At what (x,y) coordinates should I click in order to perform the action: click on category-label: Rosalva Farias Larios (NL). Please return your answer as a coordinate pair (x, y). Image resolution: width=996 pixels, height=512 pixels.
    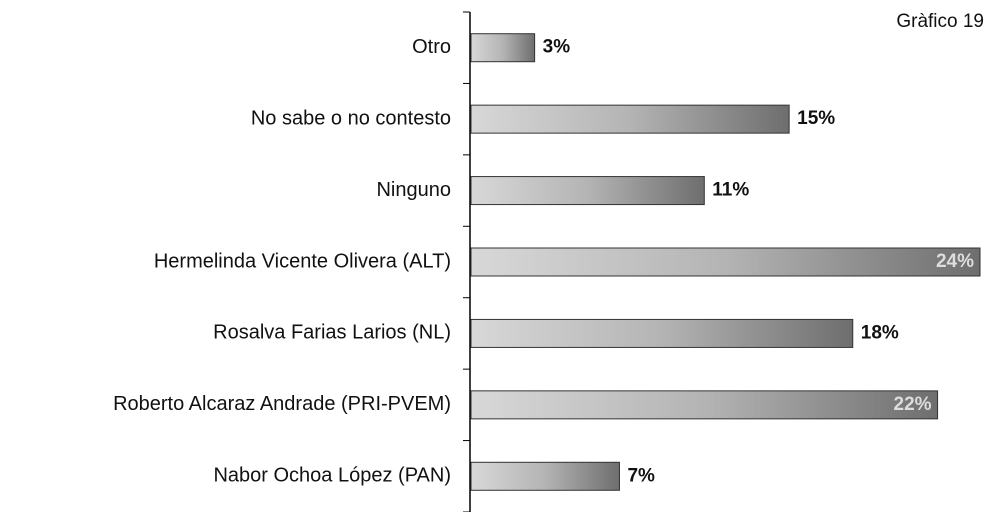
    Looking at the image, I should click on (332, 333).